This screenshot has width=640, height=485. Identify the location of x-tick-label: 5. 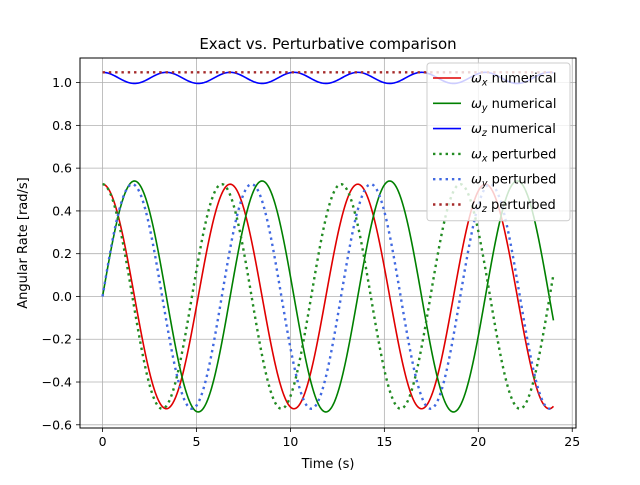
(197, 441).